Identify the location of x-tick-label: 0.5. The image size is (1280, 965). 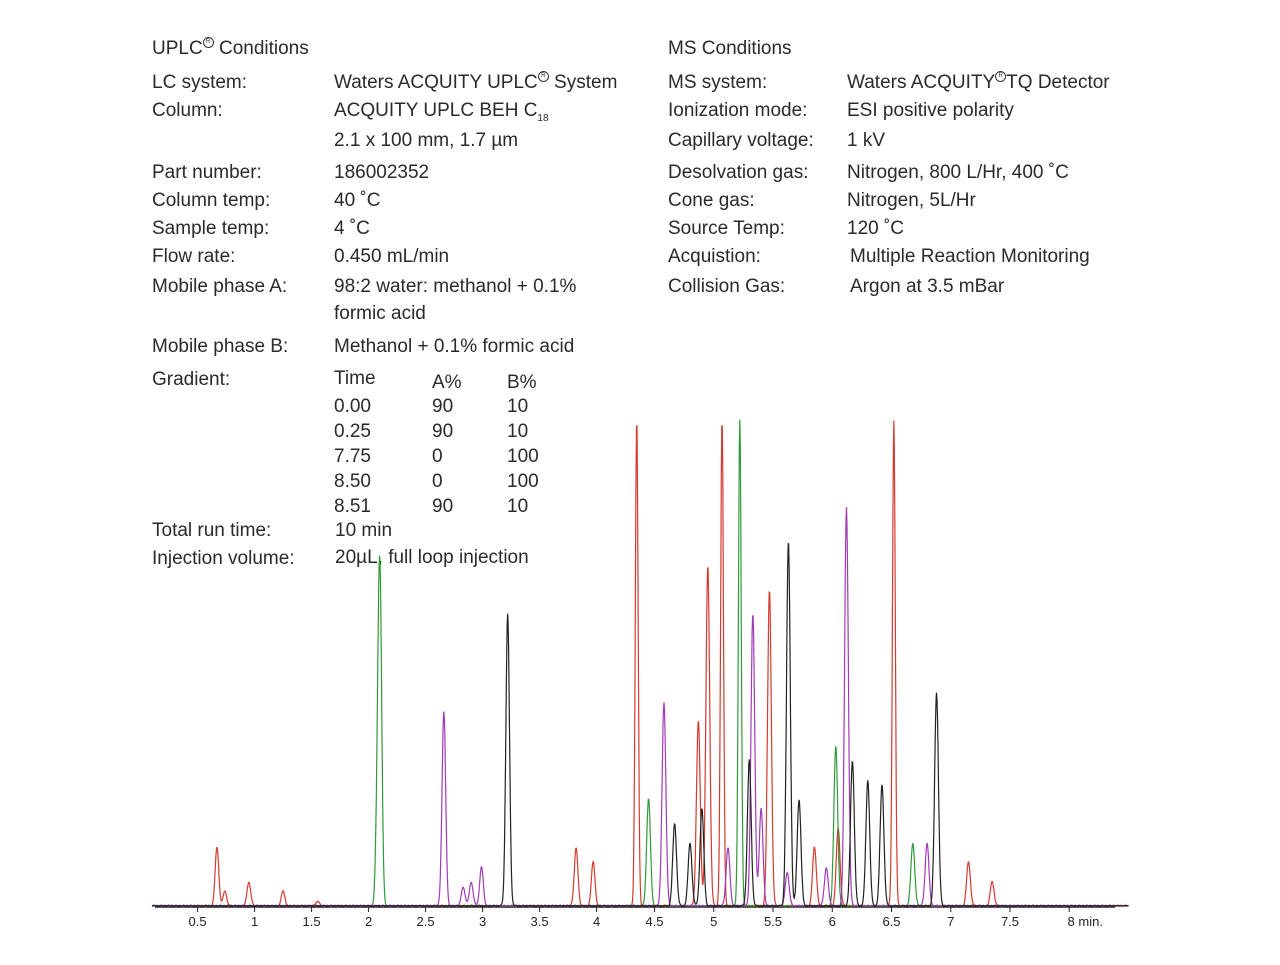
(198, 921).